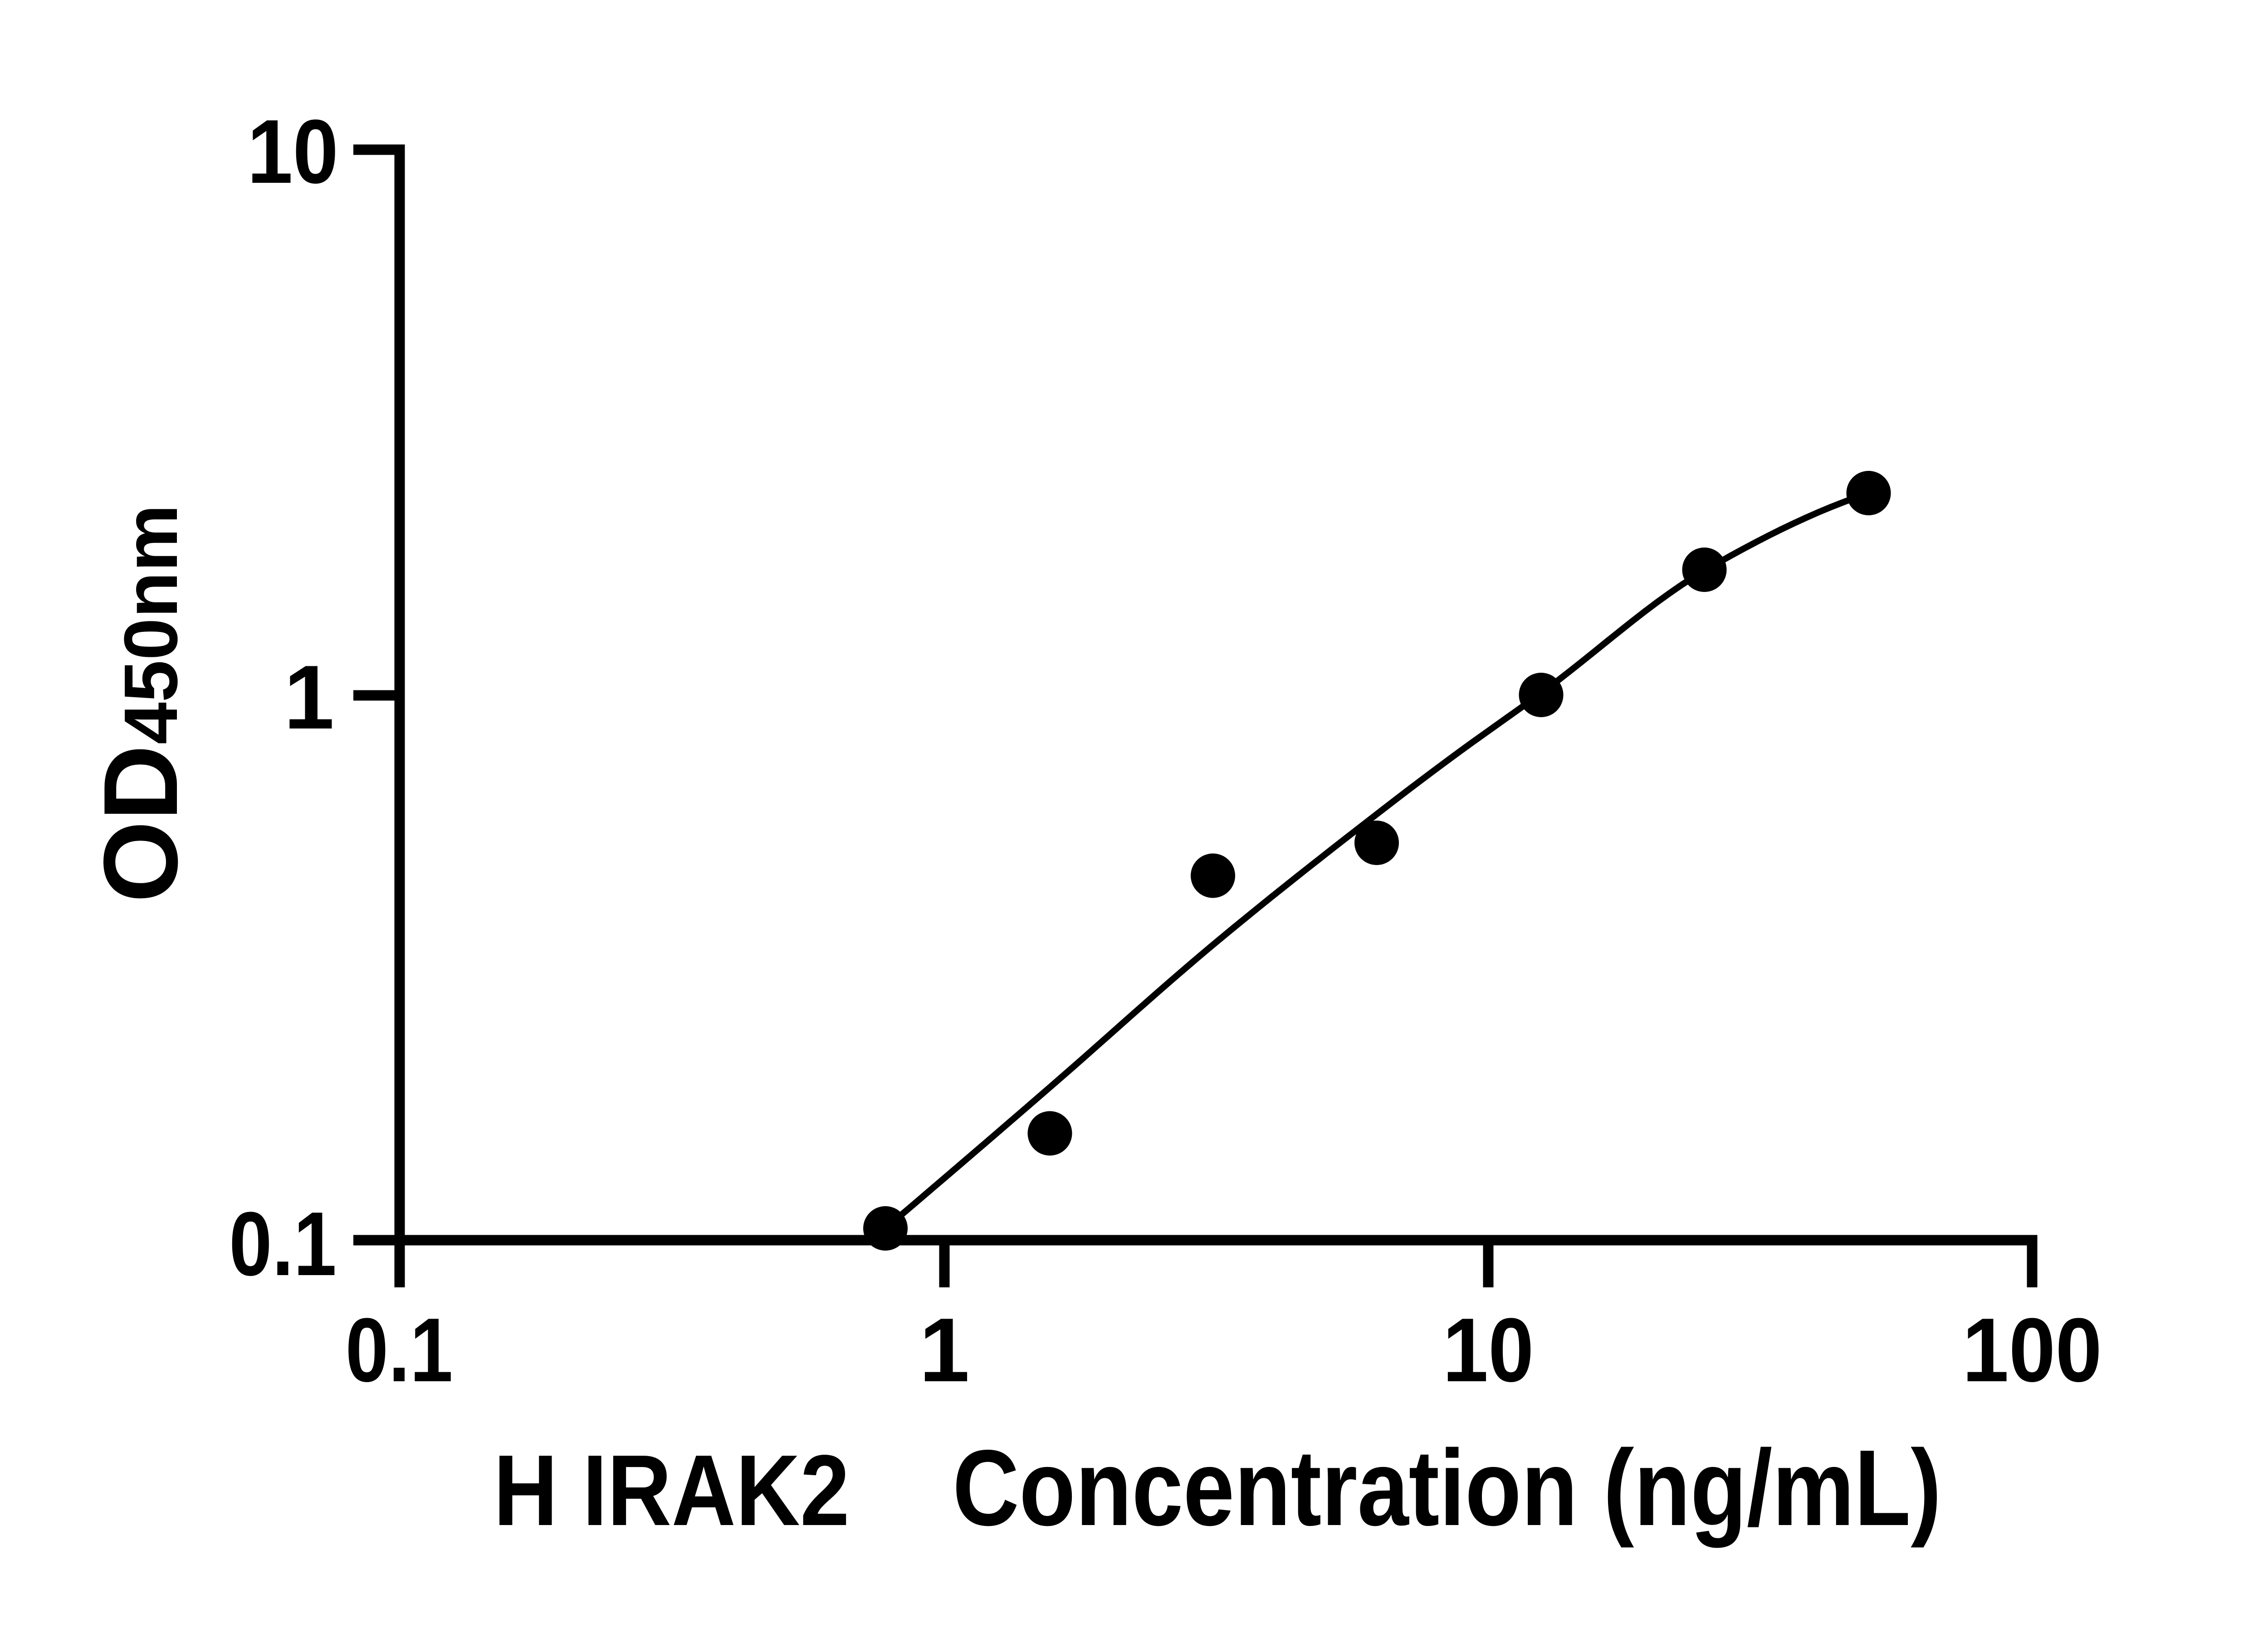 The height and width of the screenshot is (1633, 2268). What do you see at coordinates (1447, 1488) in the screenshot?
I see `svg-text: Concentration (ng/mL)` at bounding box center [1447, 1488].